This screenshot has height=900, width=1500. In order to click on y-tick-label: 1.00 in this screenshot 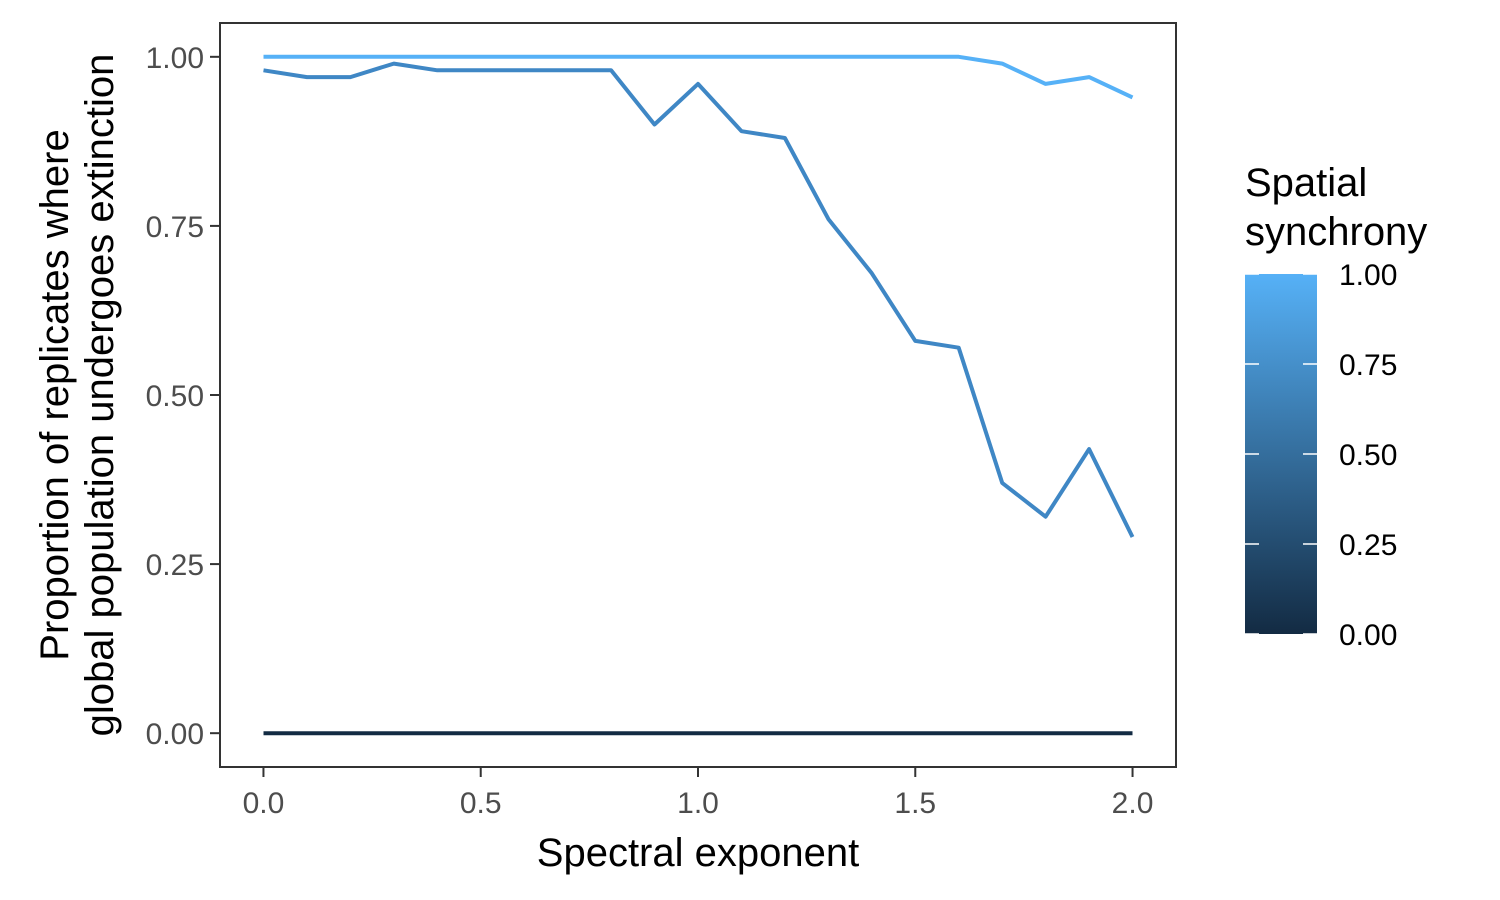, I will do `click(175, 58)`.